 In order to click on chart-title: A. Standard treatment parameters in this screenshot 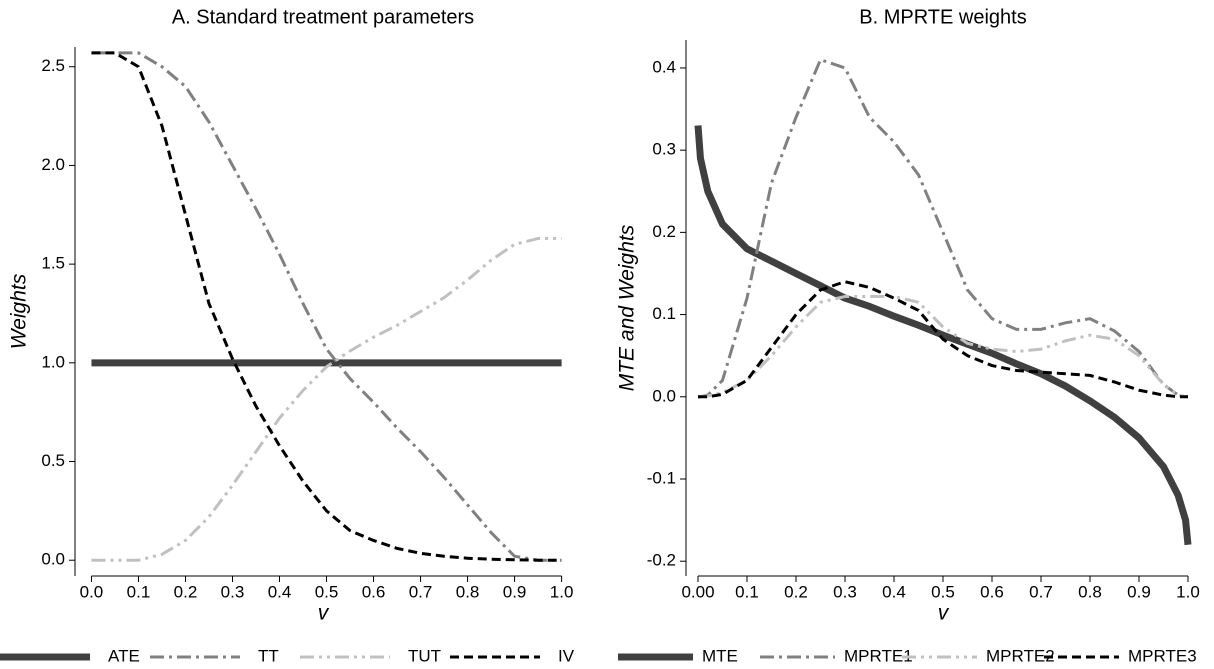, I will do `click(323, 17)`.